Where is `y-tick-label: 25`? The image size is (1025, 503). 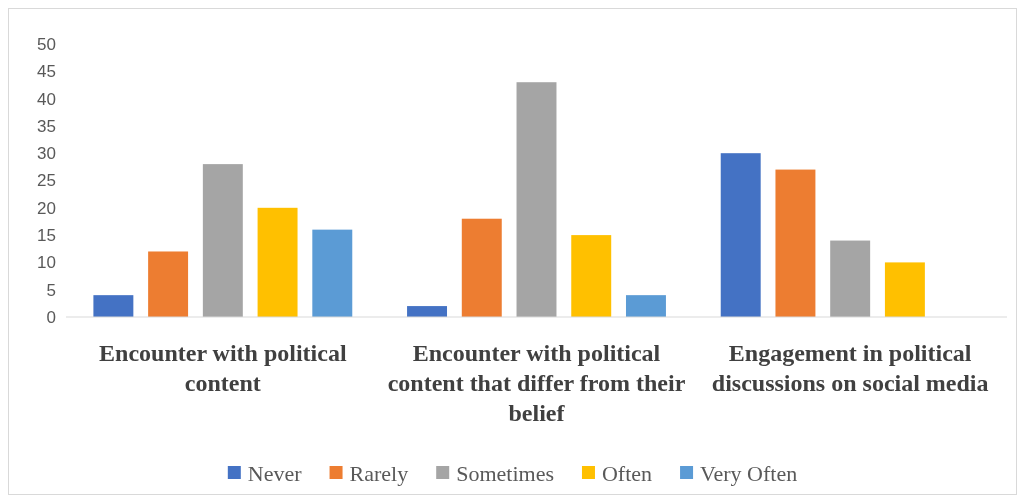
y-tick-label: 25 is located at coordinates (46, 181).